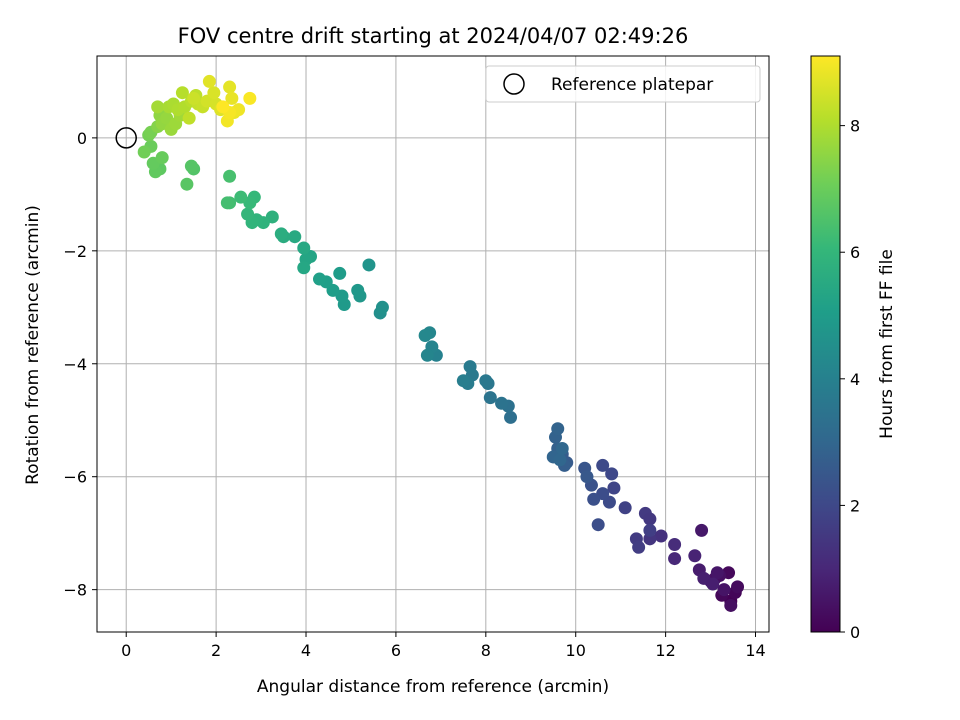 The image size is (960, 720). Describe the element at coordinates (825, 344) in the screenshot. I see `colorbar` at that location.